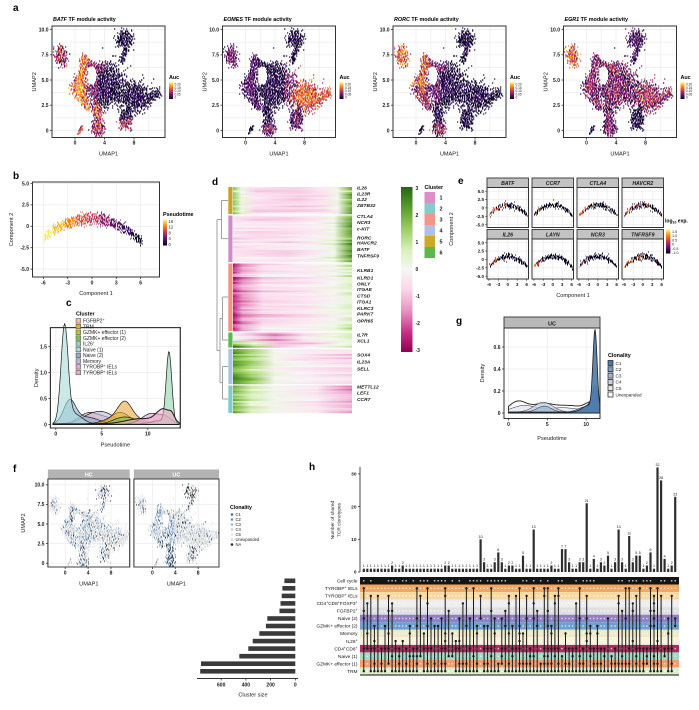  What do you see at coordinates (633, 284) in the screenshot?
I see `svg-text: -3` at bounding box center [633, 284].